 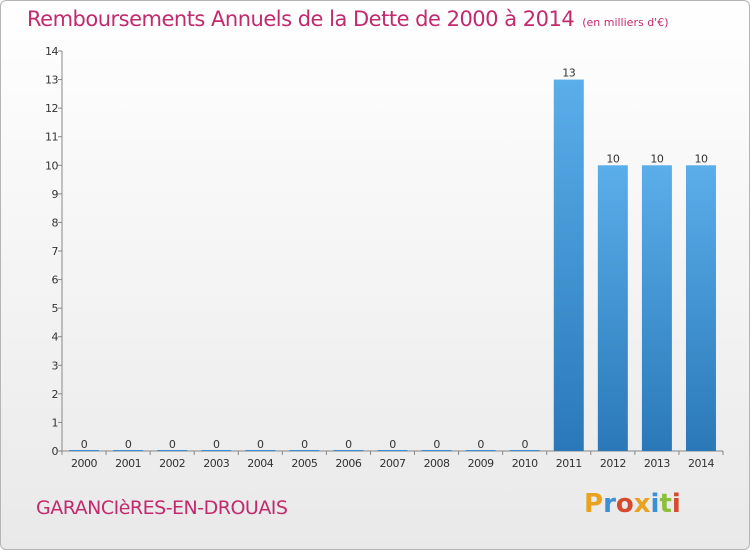 I want to click on y-tick-label: 2, so click(x=55, y=394).